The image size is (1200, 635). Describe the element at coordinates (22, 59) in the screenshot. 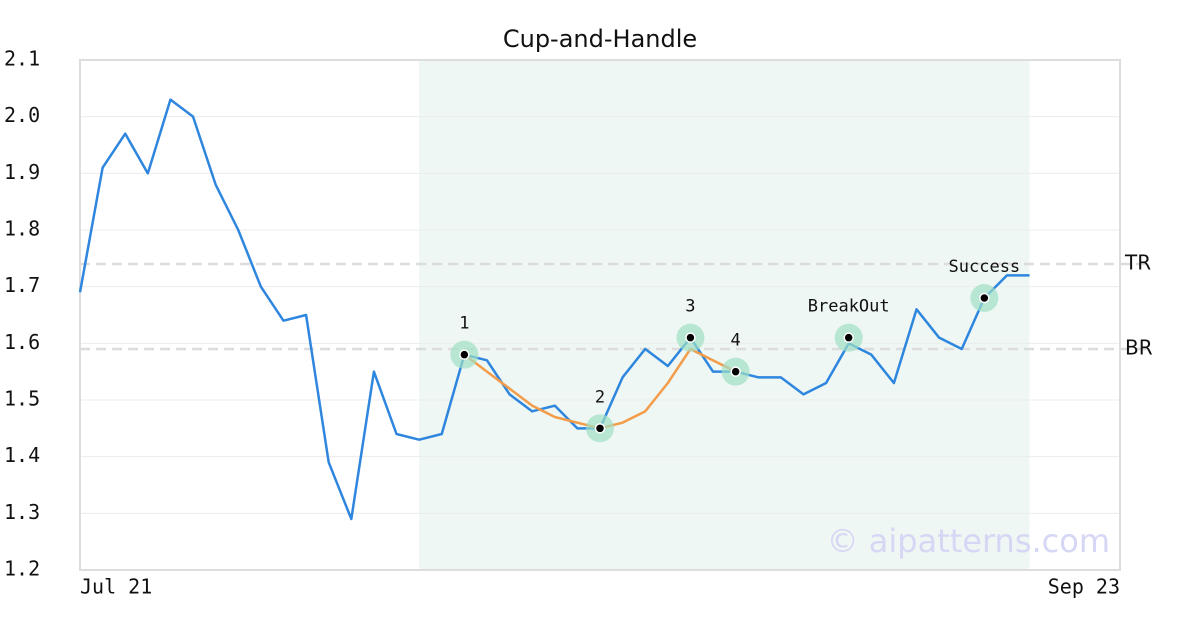

I see `y-tick-label: 2.1` at that location.